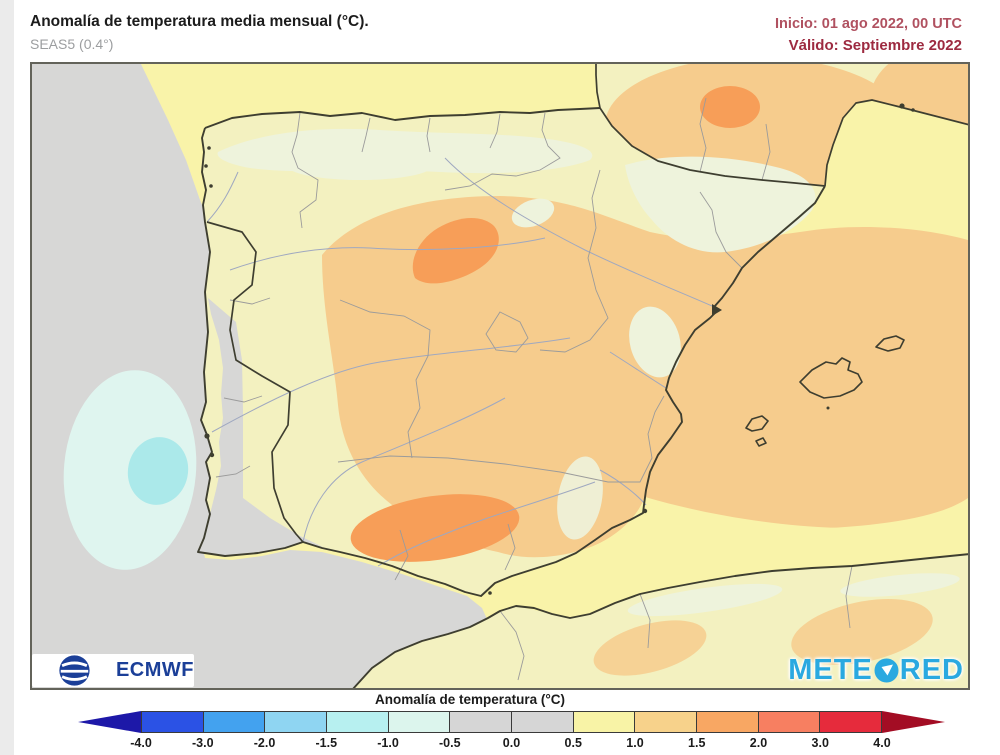  I want to click on valid-time-label: Válido: Septiembre 2022, so click(875, 45).